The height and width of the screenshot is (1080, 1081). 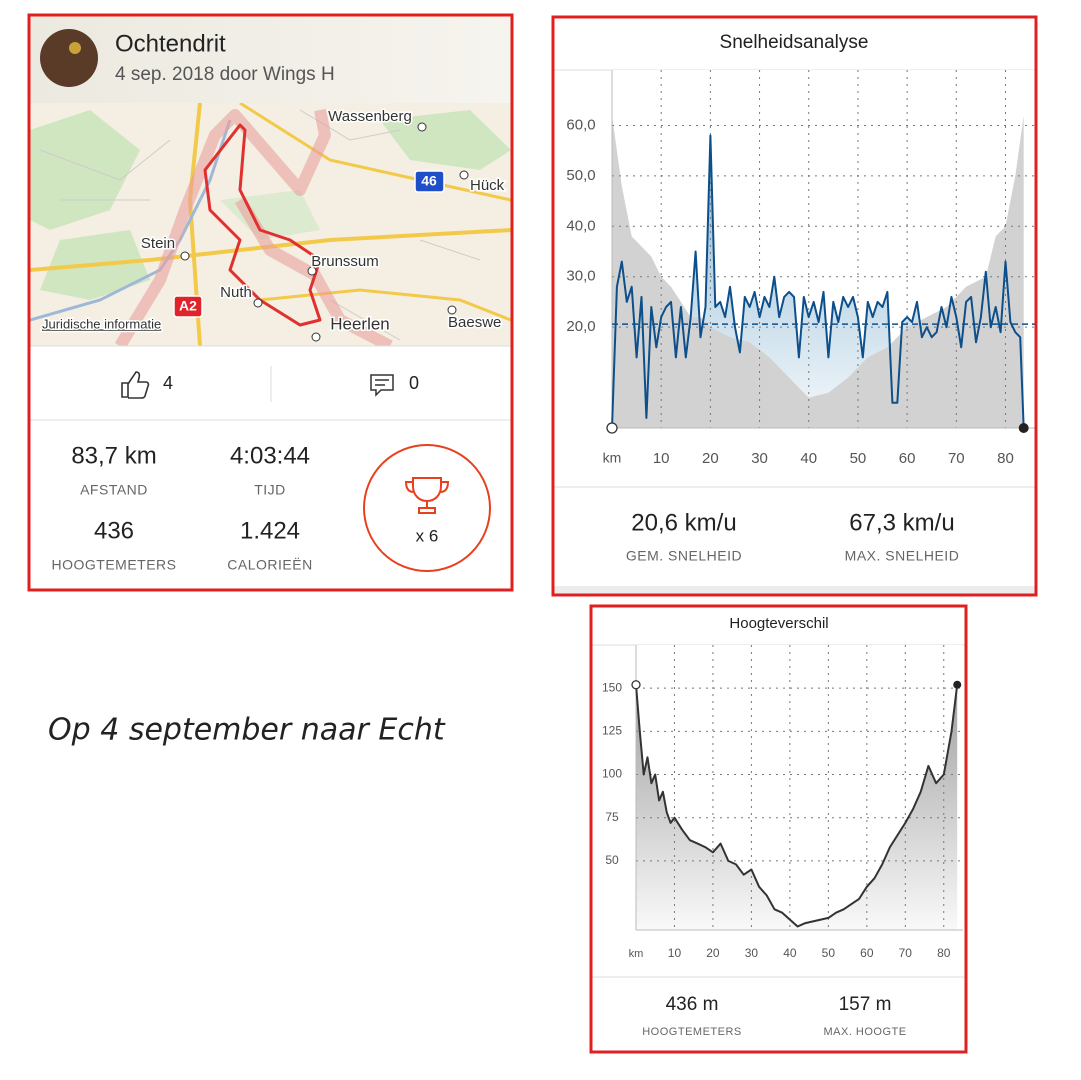 I want to click on series-area, so click(x=797, y=807).